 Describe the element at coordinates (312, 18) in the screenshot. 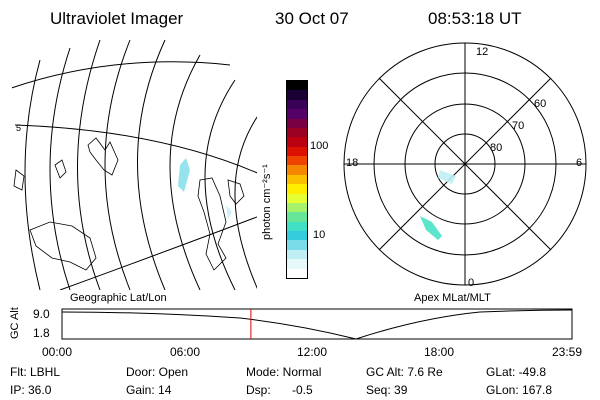

I see `header-date: 30 Oct 07` at that location.